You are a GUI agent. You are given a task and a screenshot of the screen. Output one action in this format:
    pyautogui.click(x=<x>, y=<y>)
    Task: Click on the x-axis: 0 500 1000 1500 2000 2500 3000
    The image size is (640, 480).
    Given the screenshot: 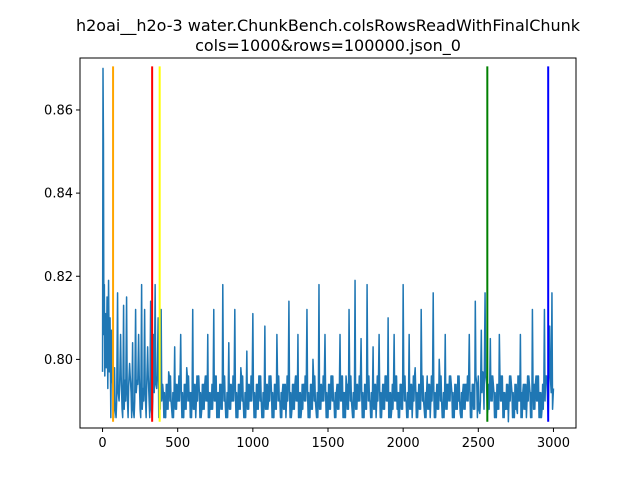 What is the action you would take?
    pyautogui.click(x=334, y=439)
    